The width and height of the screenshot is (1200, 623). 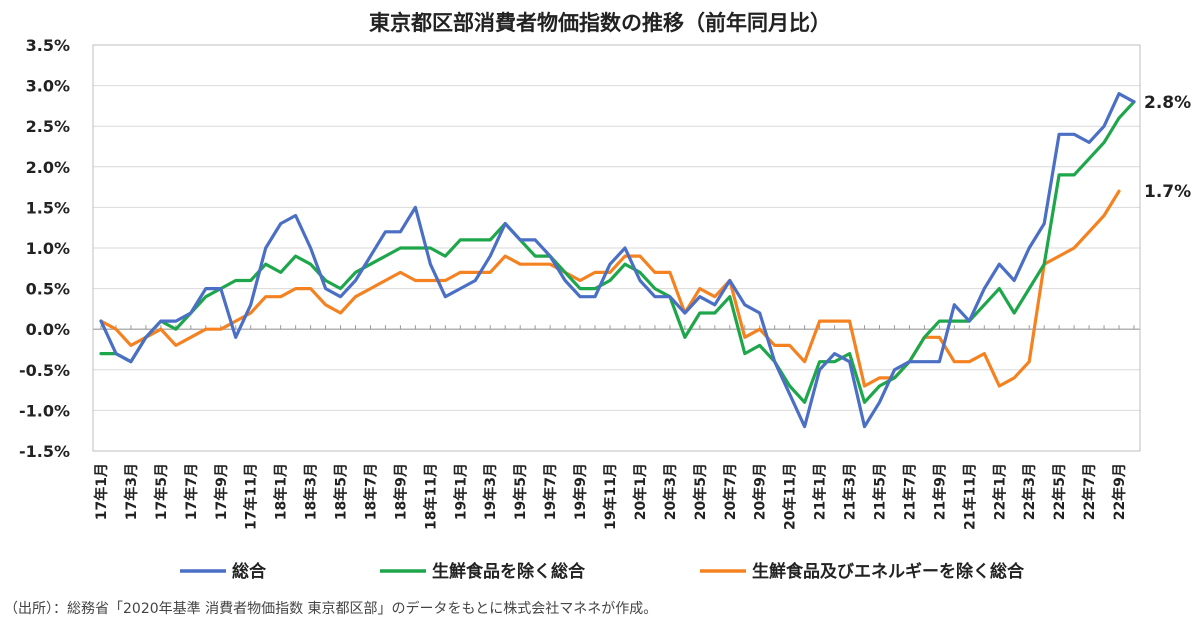 I want to click on x-tick-label: 21年5月, so click(x=879, y=491).